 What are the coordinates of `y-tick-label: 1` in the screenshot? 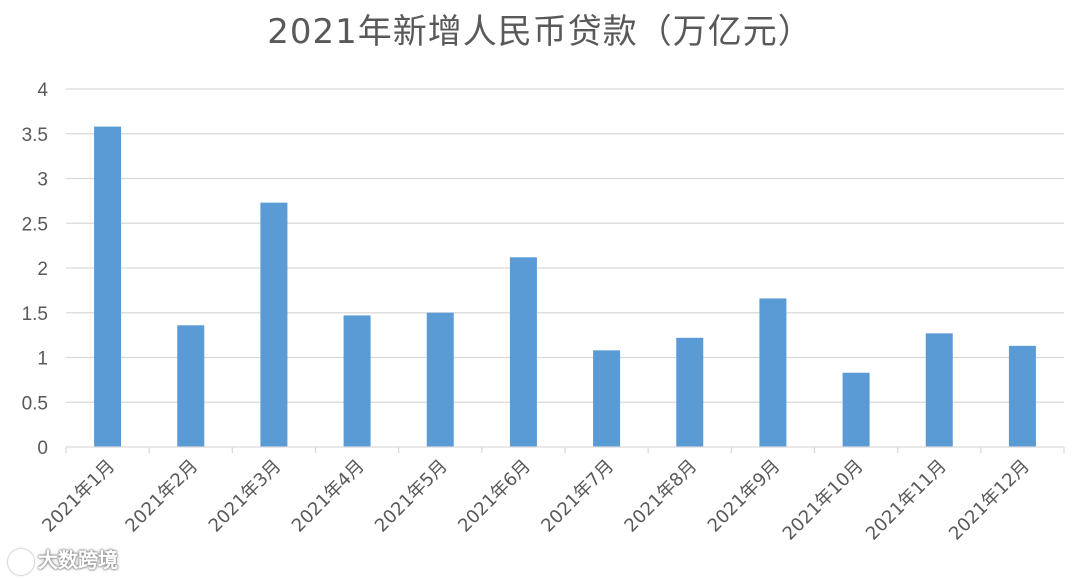 It's located at (42, 359).